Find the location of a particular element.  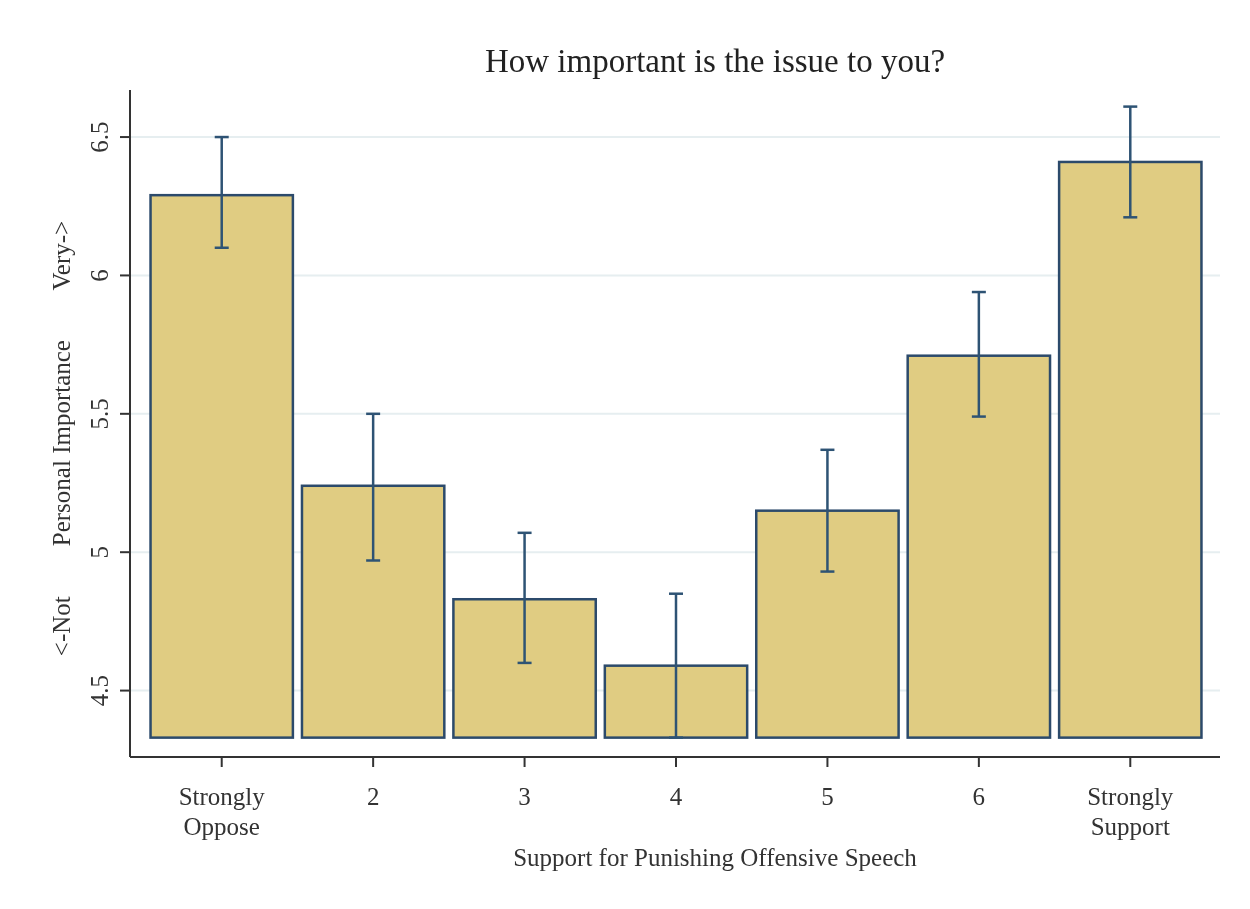

x-axis-title: Support for Punishing Offensive Speech is located at coordinates (715, 857).